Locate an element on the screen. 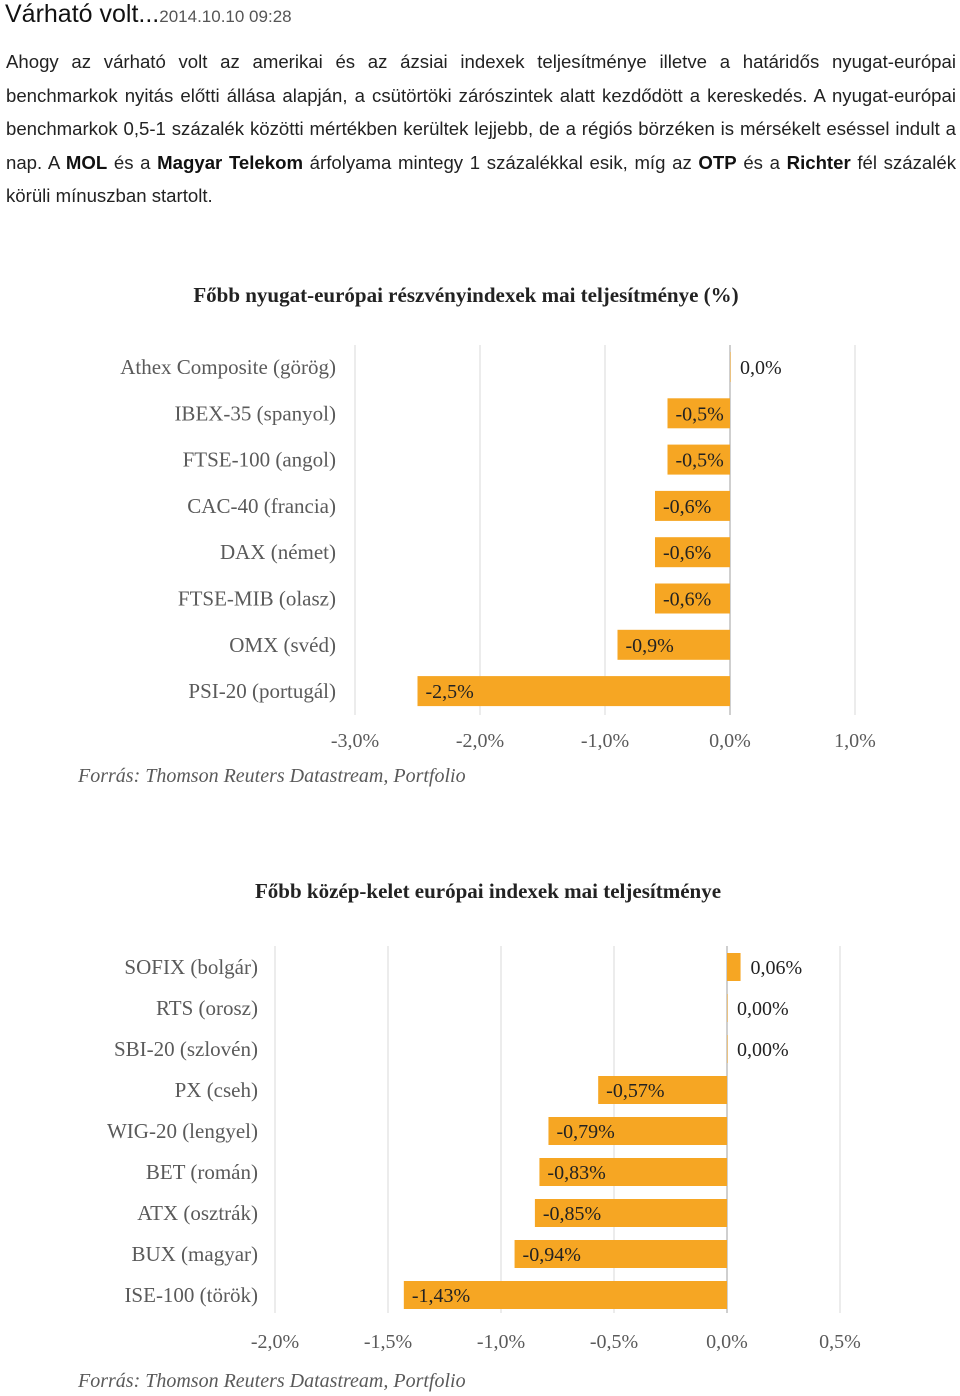 Image resolution: width=960 pixels, height=1396 pixels. category-label: WIG-20 (lengyel) is located at coordinates (182, 1131).